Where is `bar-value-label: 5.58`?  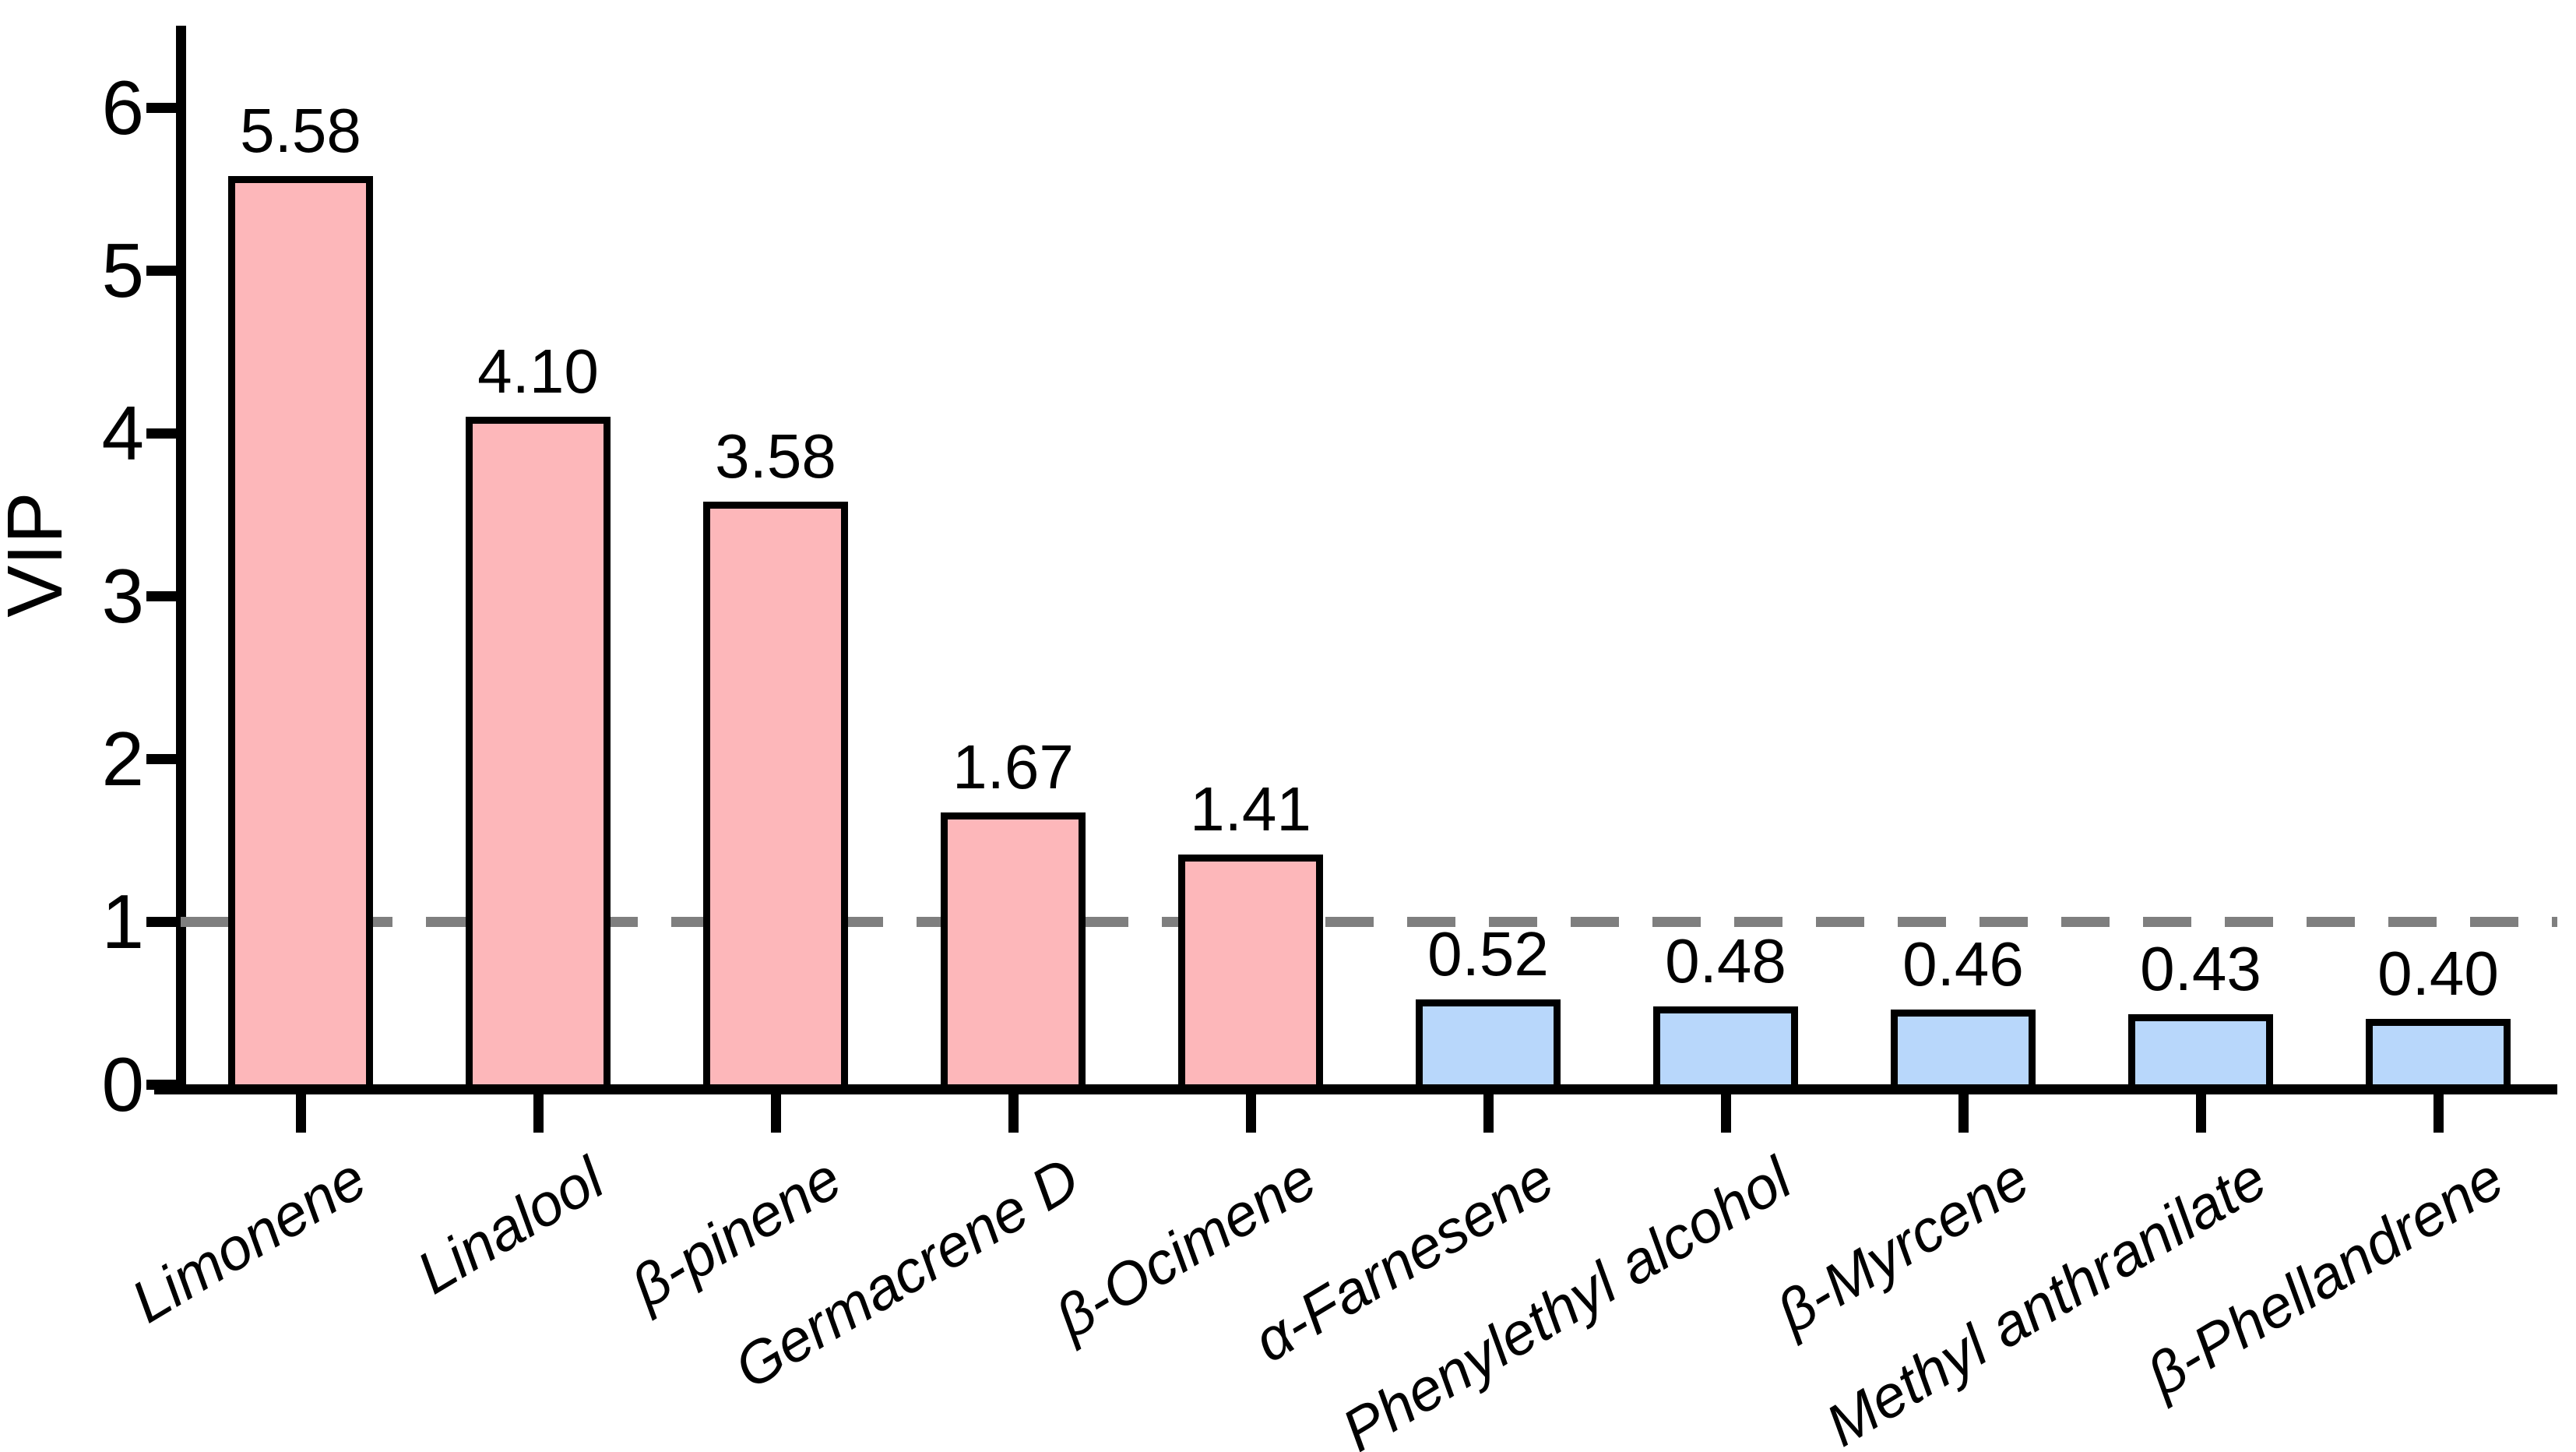
bar-value-label: 5.58 is located at coordinates (300, 130).